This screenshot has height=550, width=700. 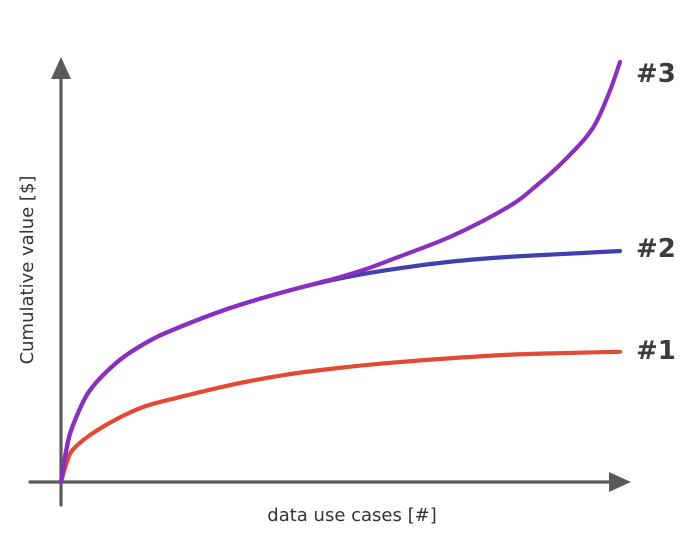 What do you see at coordinates (61, 68) in the screenshot?
I see `y-axis-arrow-icon` at bounding box center [61, 68].